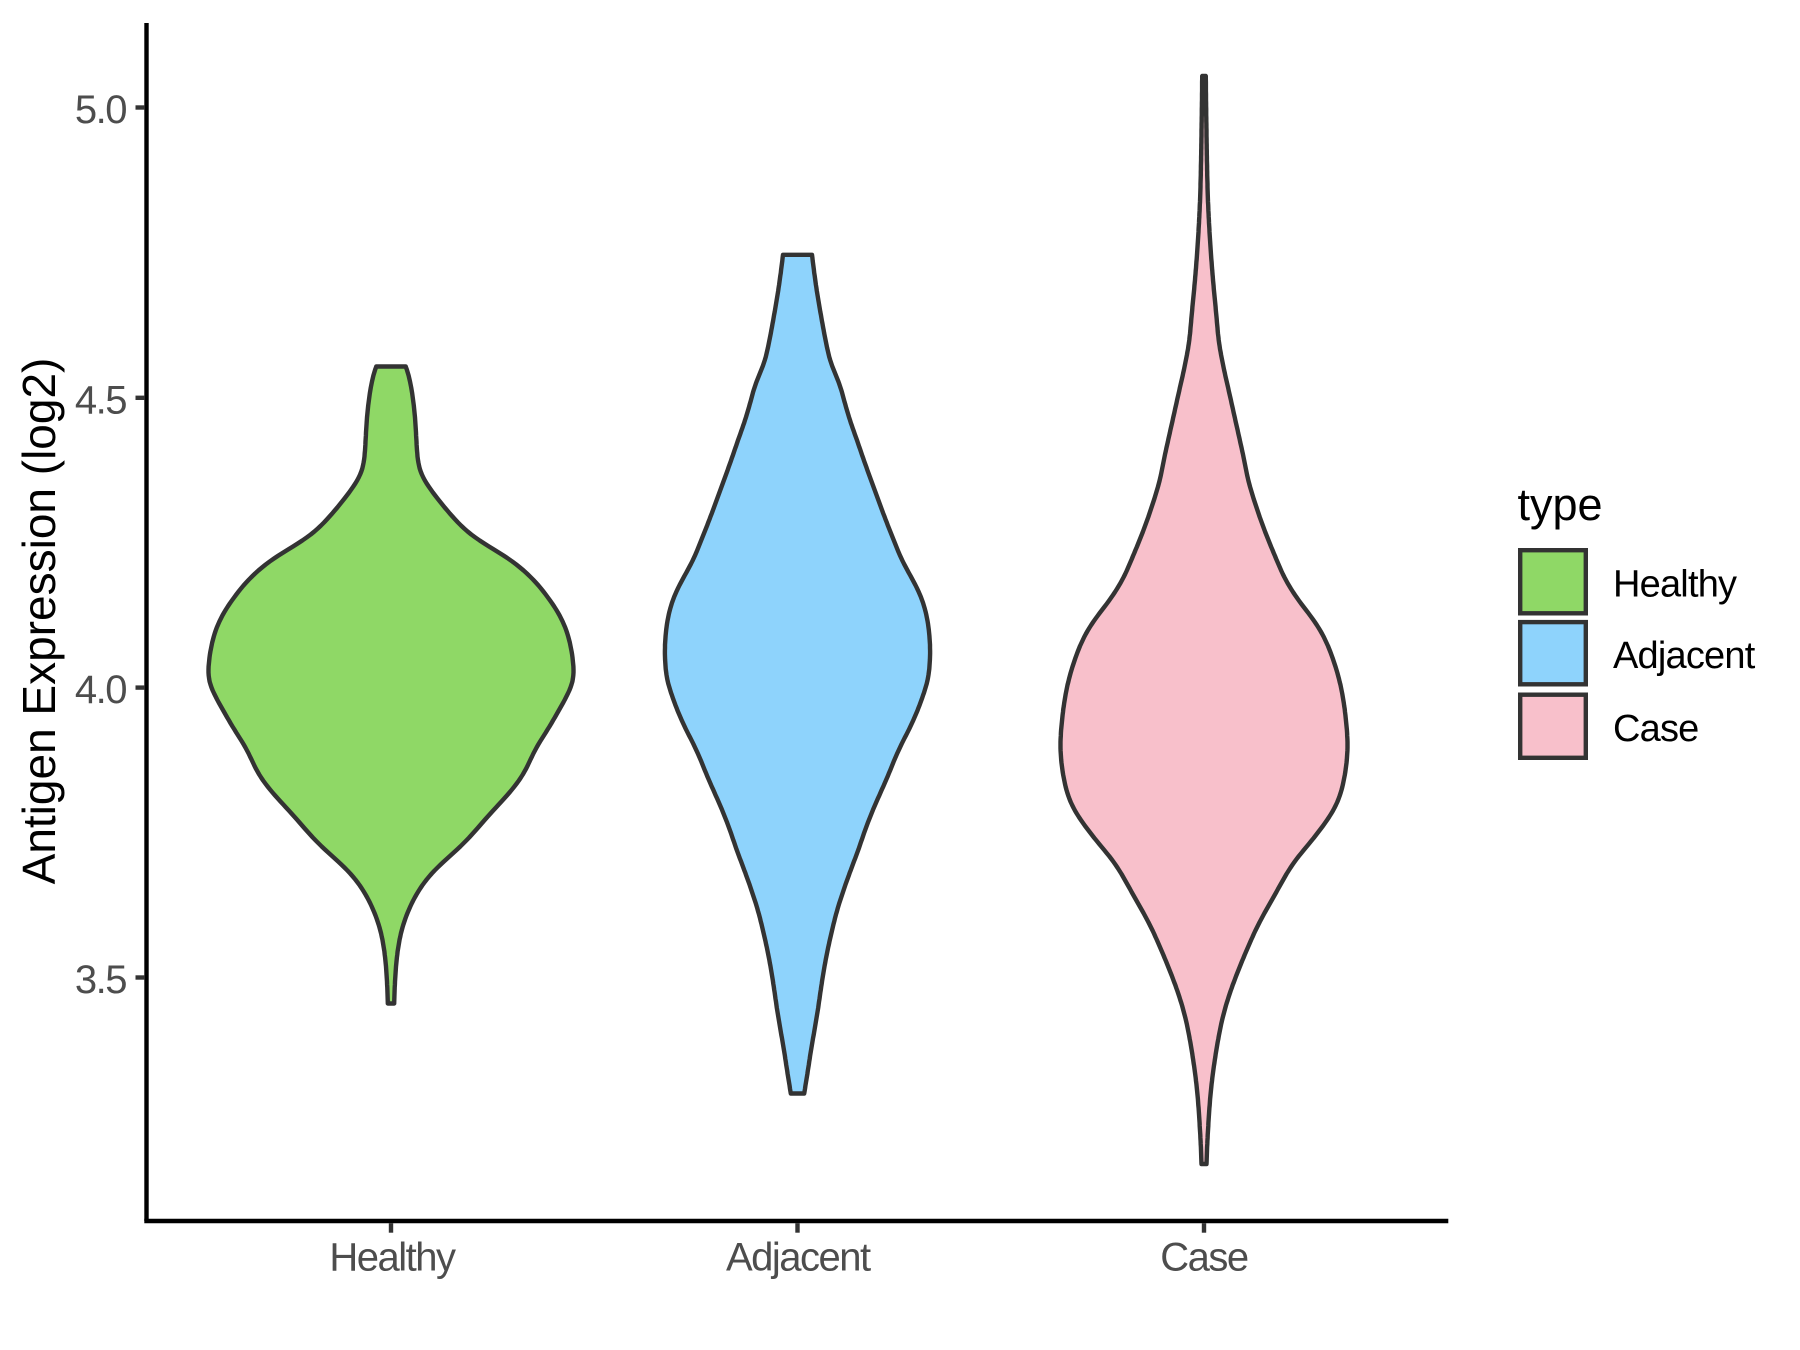  I want to click on svg-text: 3.5, so click(100, 980).